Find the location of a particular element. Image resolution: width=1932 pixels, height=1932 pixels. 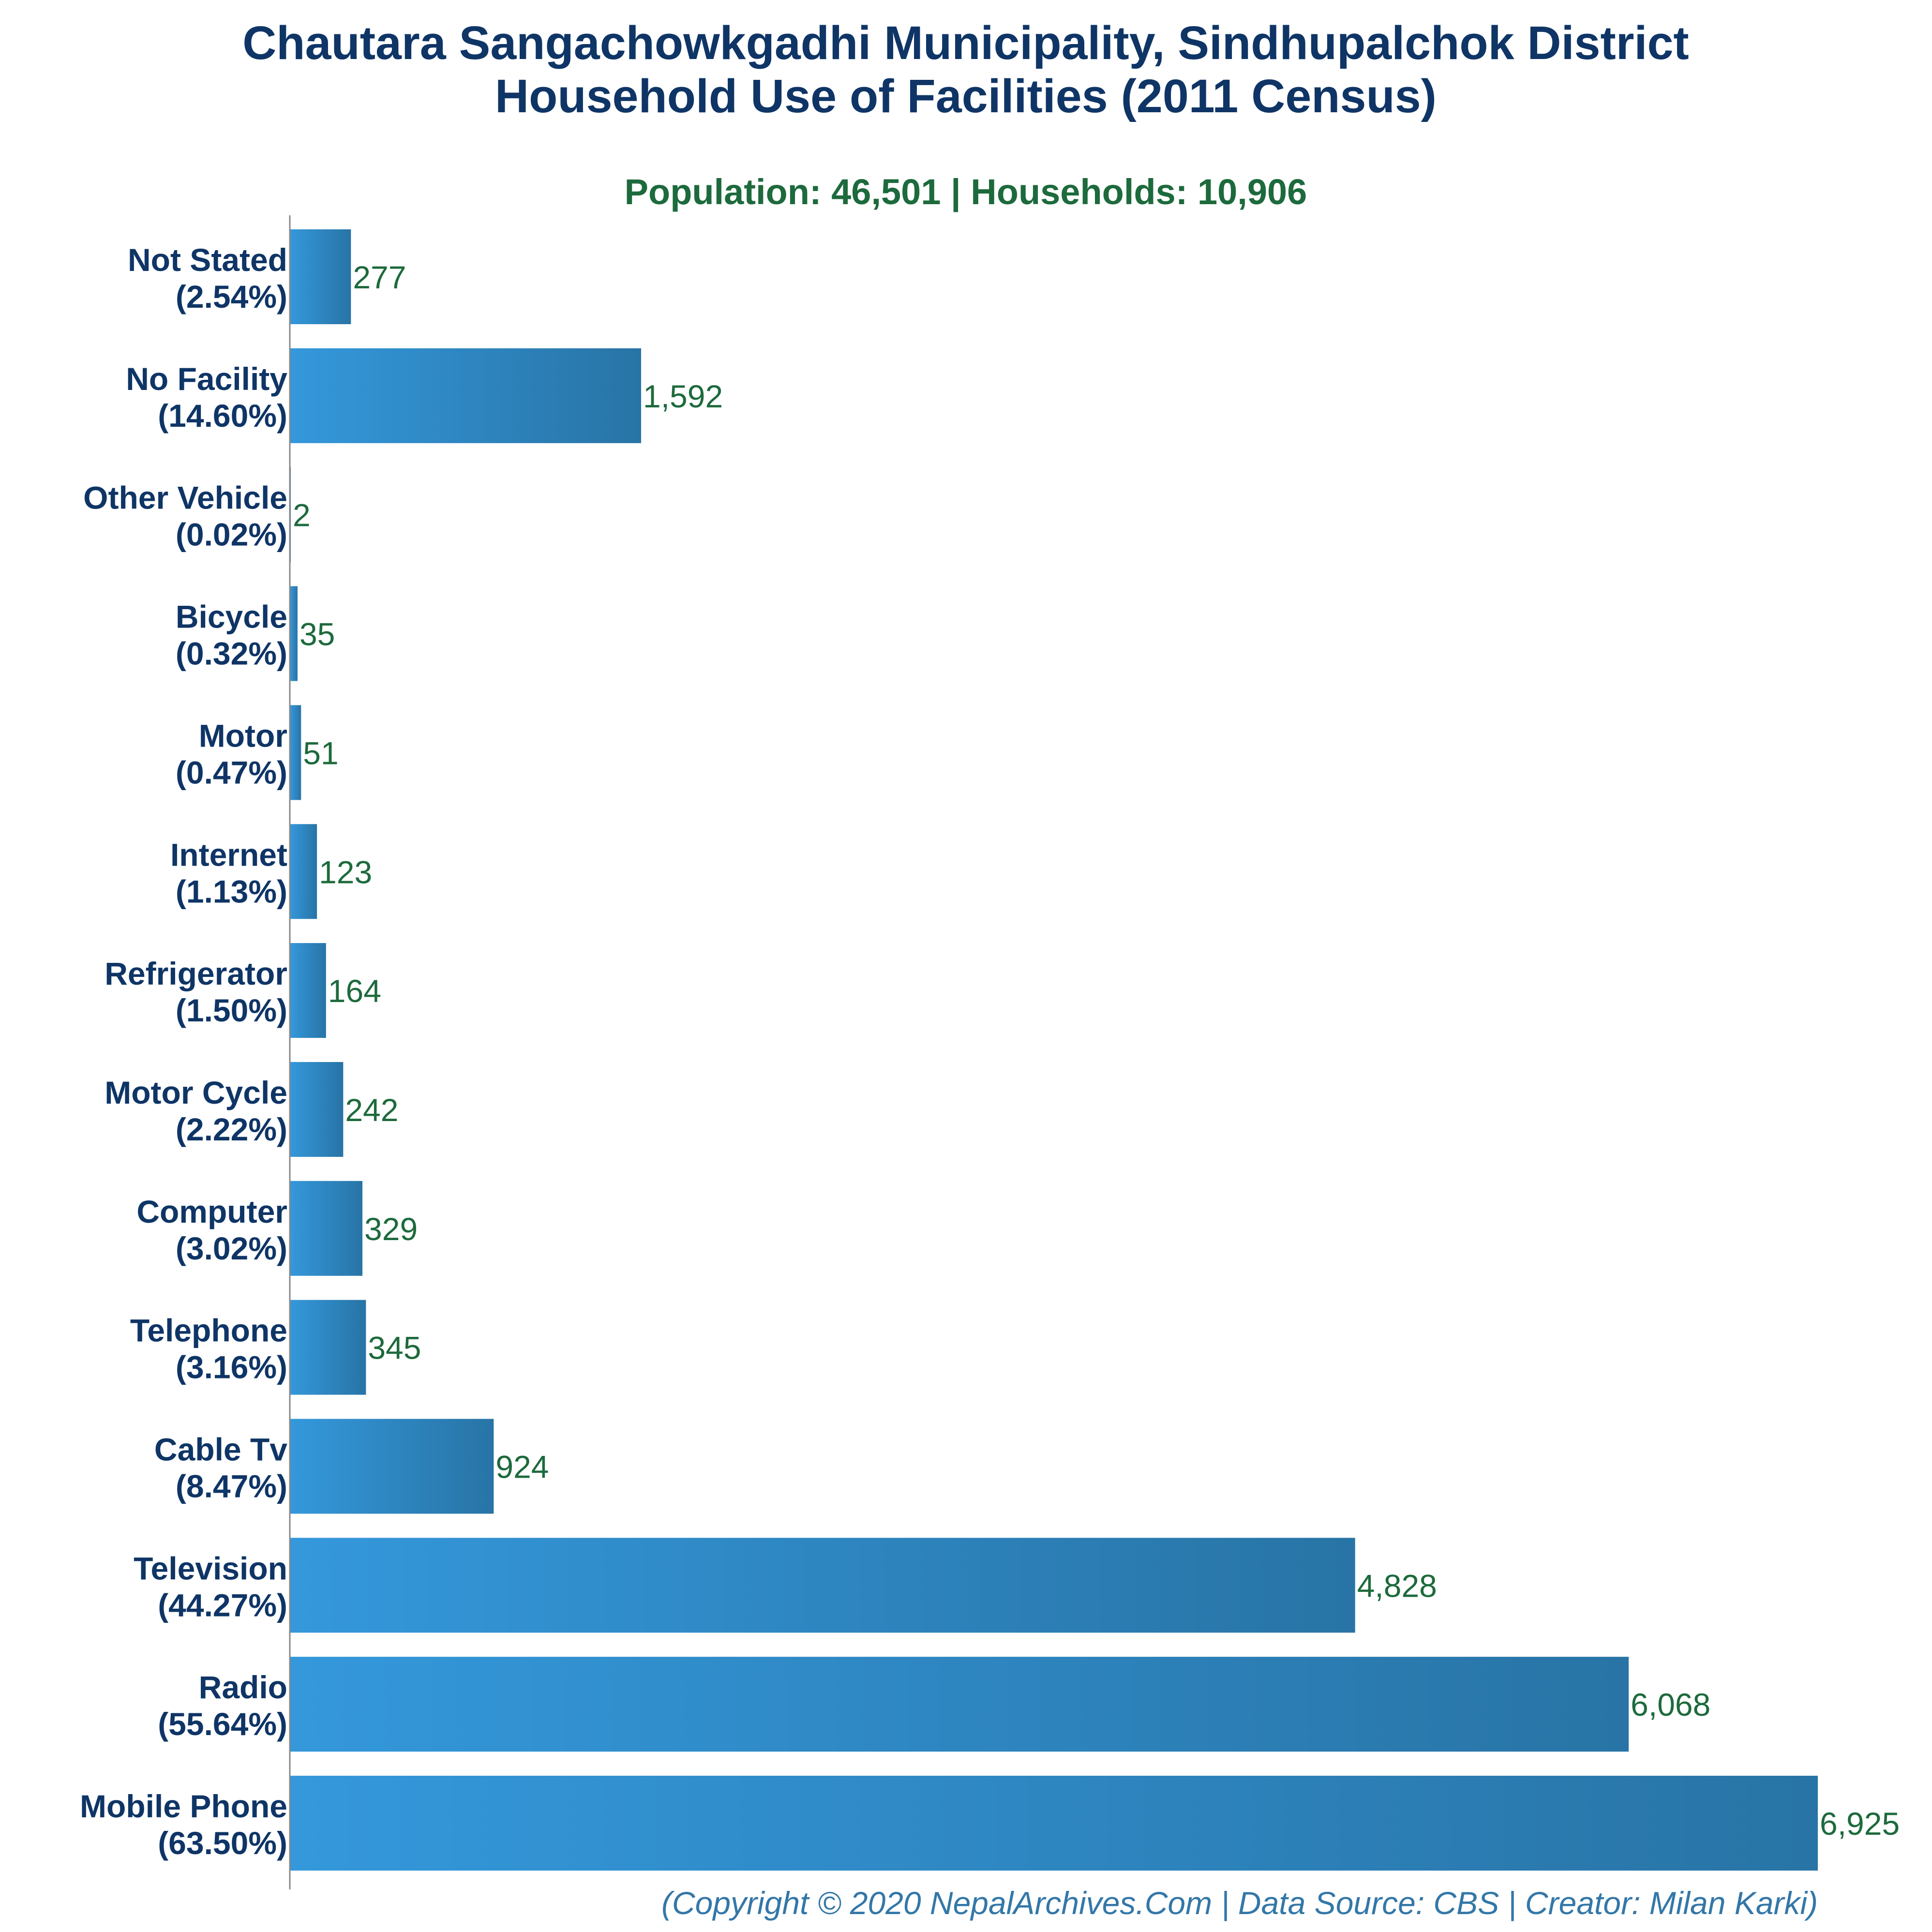

category-percent: (55.64%) is located at coordinates (222, 1724).